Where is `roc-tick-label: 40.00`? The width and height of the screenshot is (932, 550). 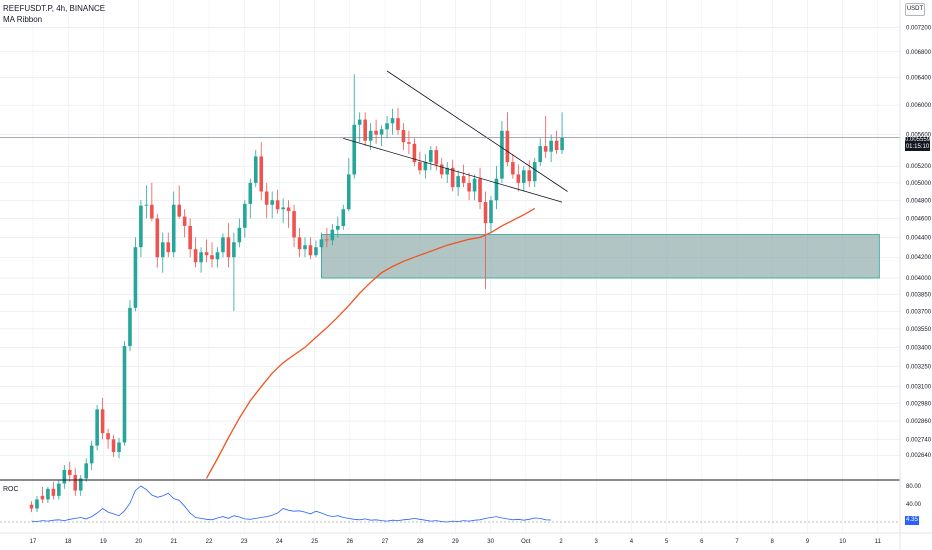 roc-tick-label: 40.00 is located at coordinates (914, 505).